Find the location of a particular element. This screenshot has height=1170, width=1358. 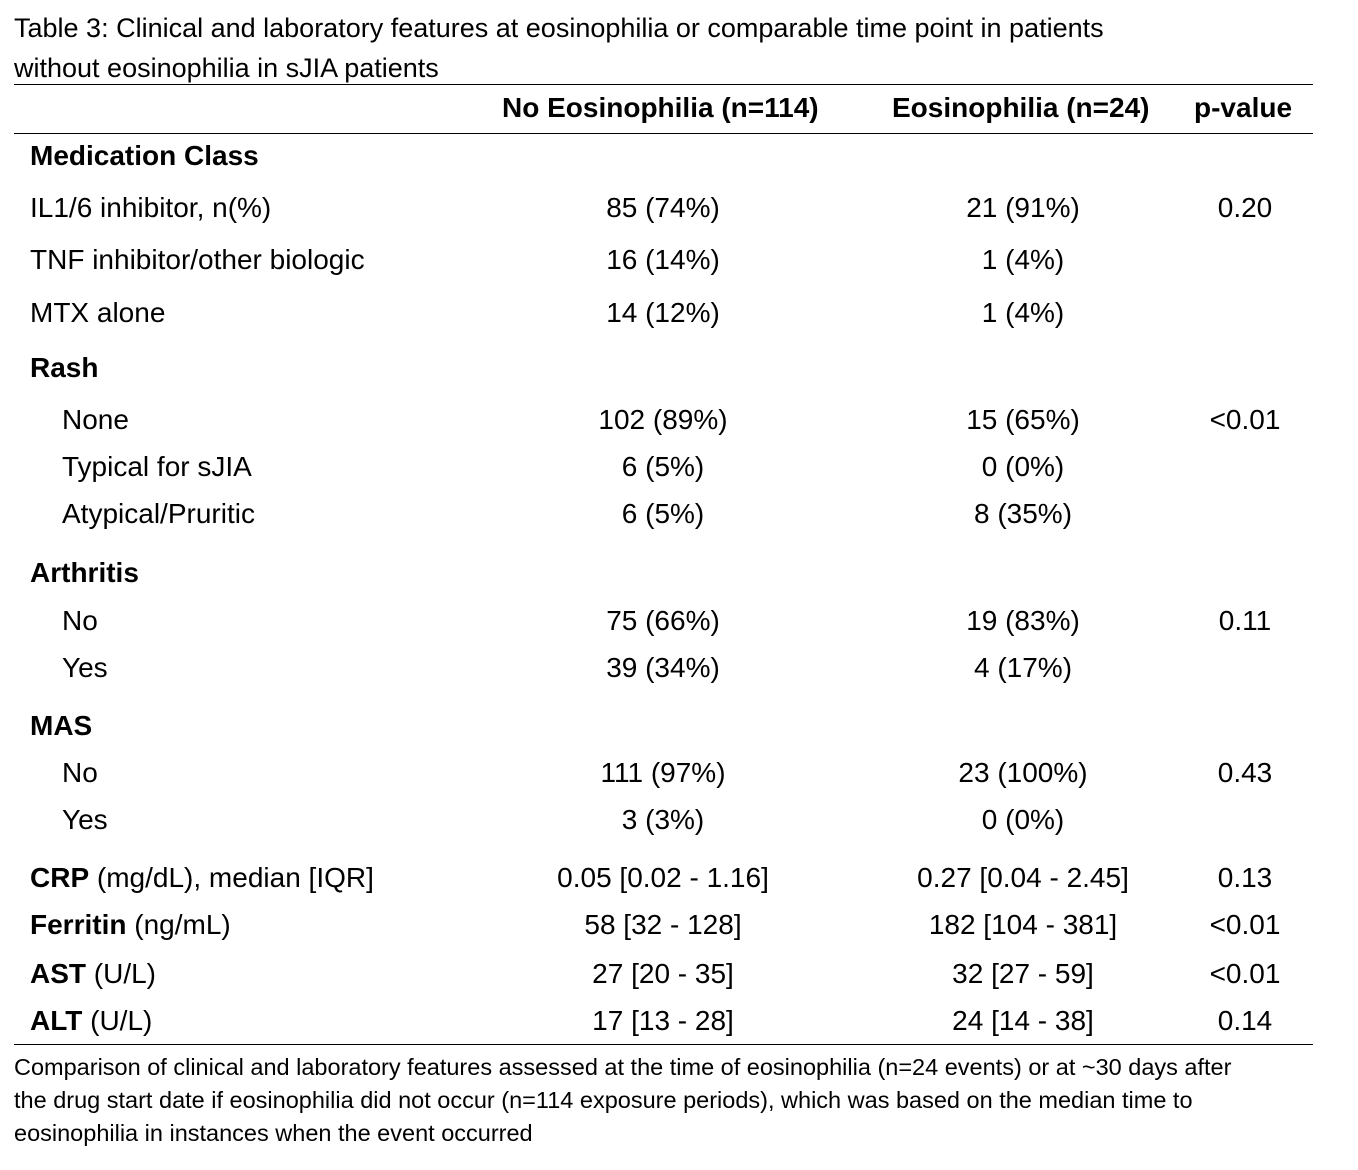

cell-mas-yes-eos: 0 (0%) is located at coordinates (1023, 819).